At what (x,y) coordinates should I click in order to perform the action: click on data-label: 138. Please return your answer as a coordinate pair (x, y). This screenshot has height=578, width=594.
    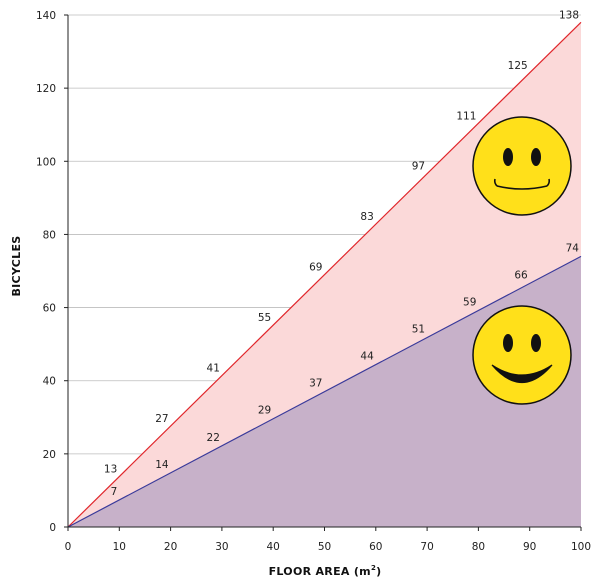
    Looking at the image, I should click on (569, 15).